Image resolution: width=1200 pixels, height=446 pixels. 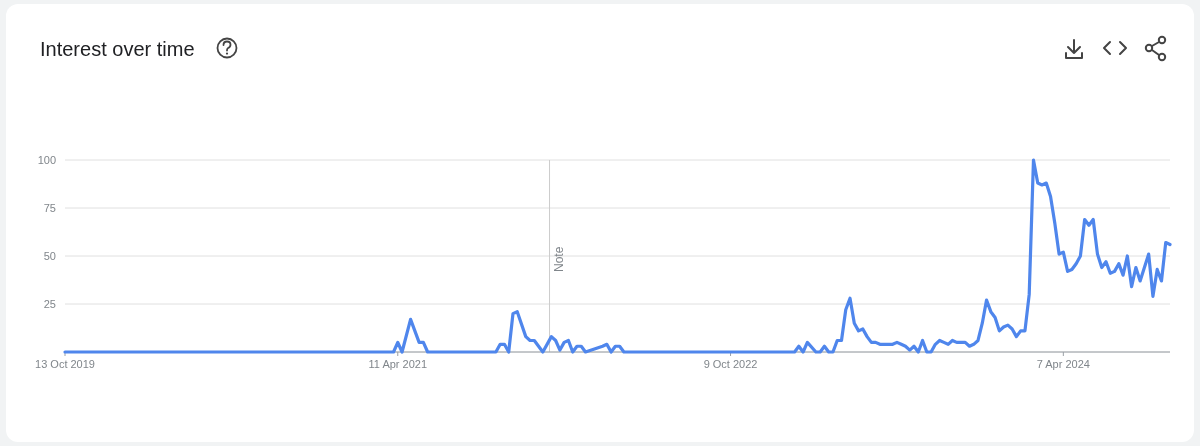 I want to click on y-tick-label: 50, so click(x=49, y=256).